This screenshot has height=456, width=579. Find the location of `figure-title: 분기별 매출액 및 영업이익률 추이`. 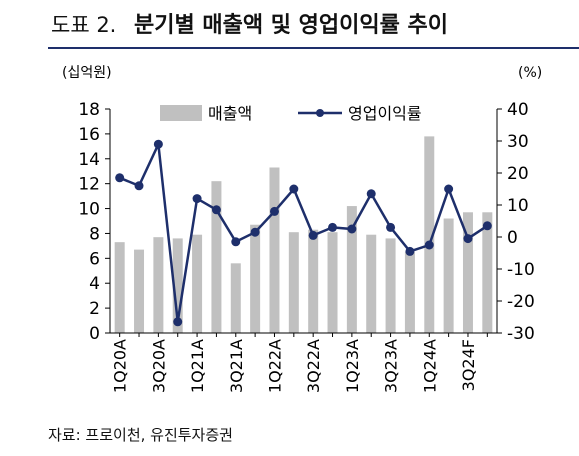

figure-title: 분기별 매출액 및 영업이익률 추이 is located at coordinates (291, 25).